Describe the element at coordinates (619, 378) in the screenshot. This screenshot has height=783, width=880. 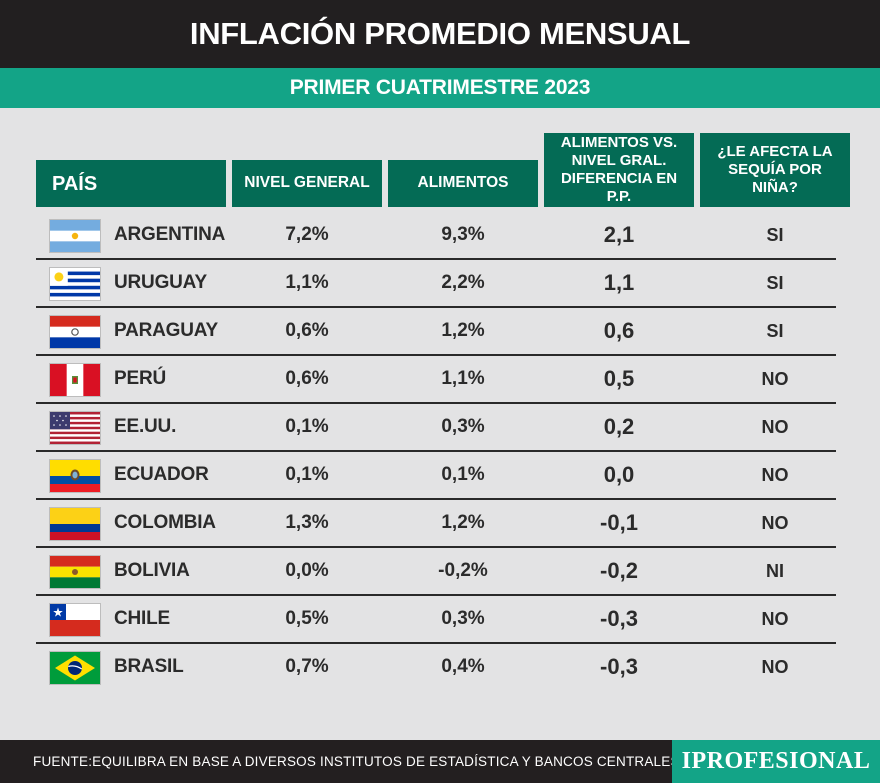
I see `diferencia-value: 0,5` at that location.